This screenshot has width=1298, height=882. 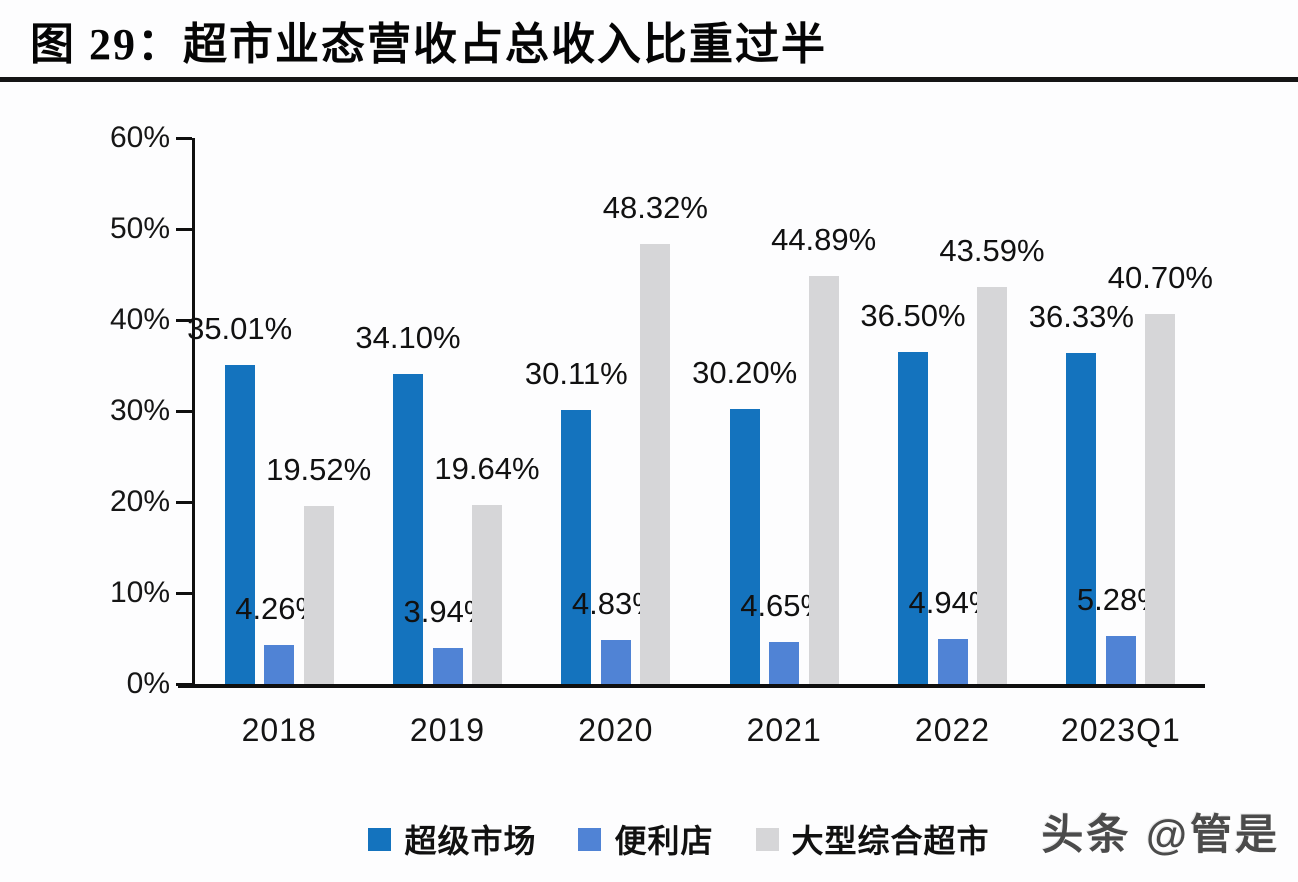 What do you see at coordinates (664, 841) in the screenshot?
I see `legend-label: 便利店` at bounding box center [664, 841].